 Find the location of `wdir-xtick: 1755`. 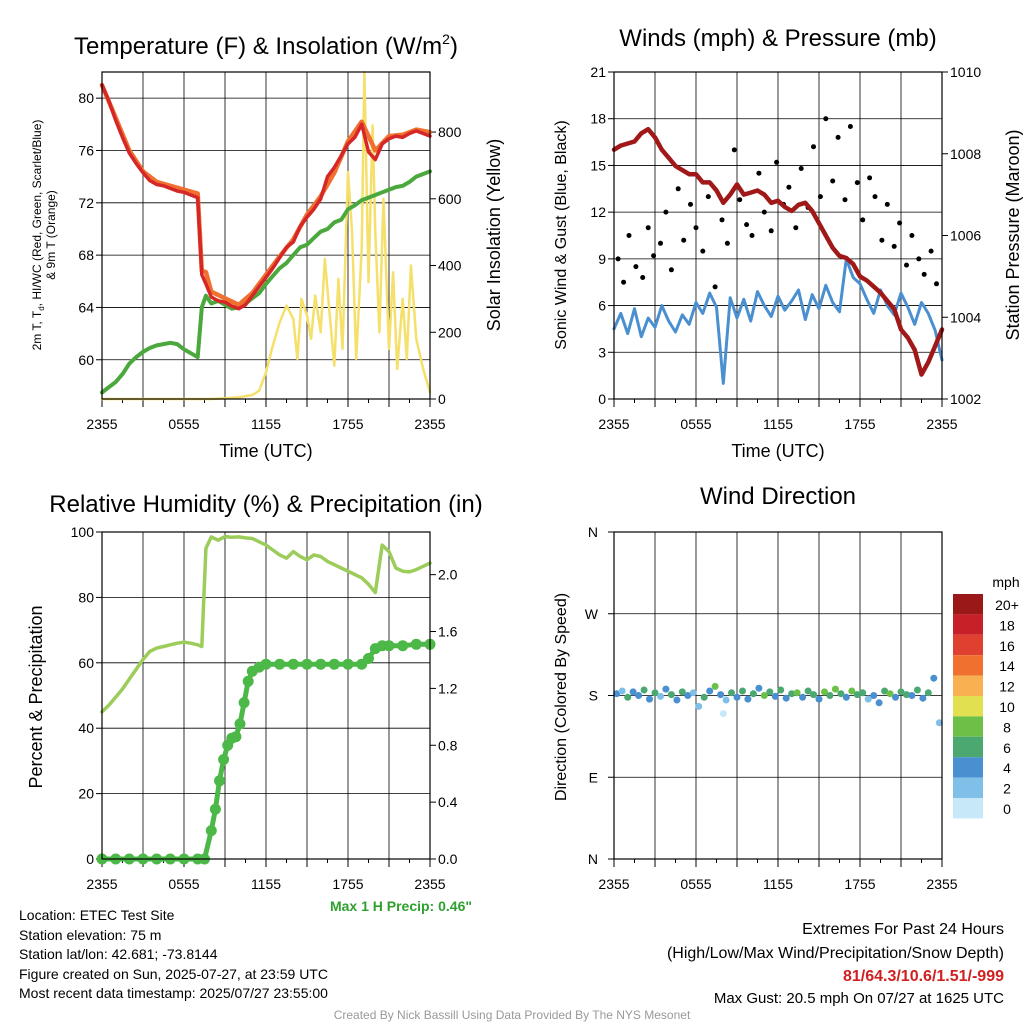

wdir-xtick: 1755 is located at coordinates (859, 884).